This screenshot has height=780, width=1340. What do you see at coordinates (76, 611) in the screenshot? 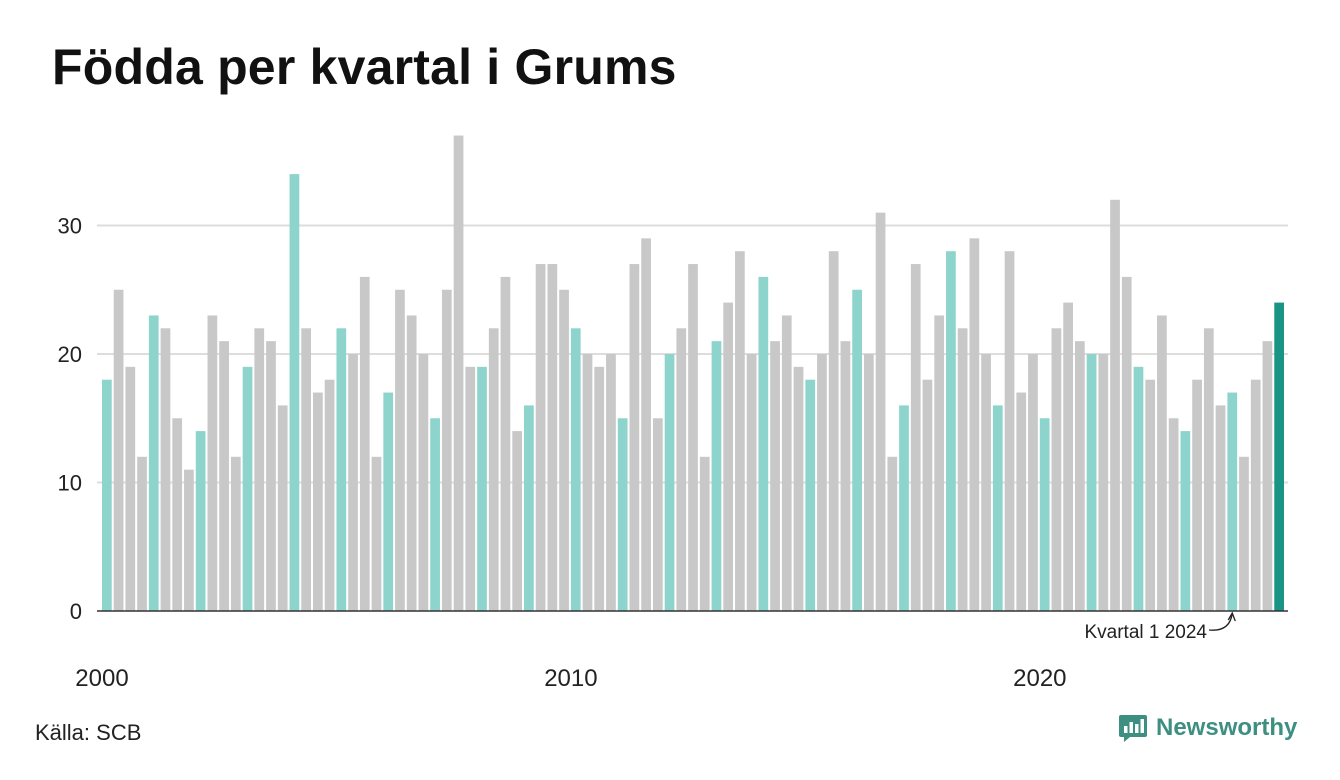
I see `y-tick-label: 0` at bounding box center [76, 611].